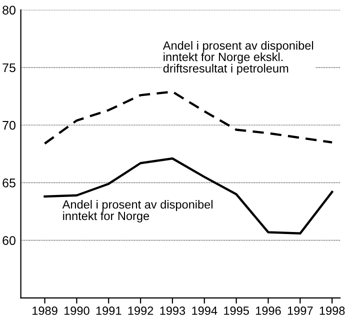  Describe the element at coordinates (205, 310) in the screenshot. I see `x-tick-label: 1994` at that location.